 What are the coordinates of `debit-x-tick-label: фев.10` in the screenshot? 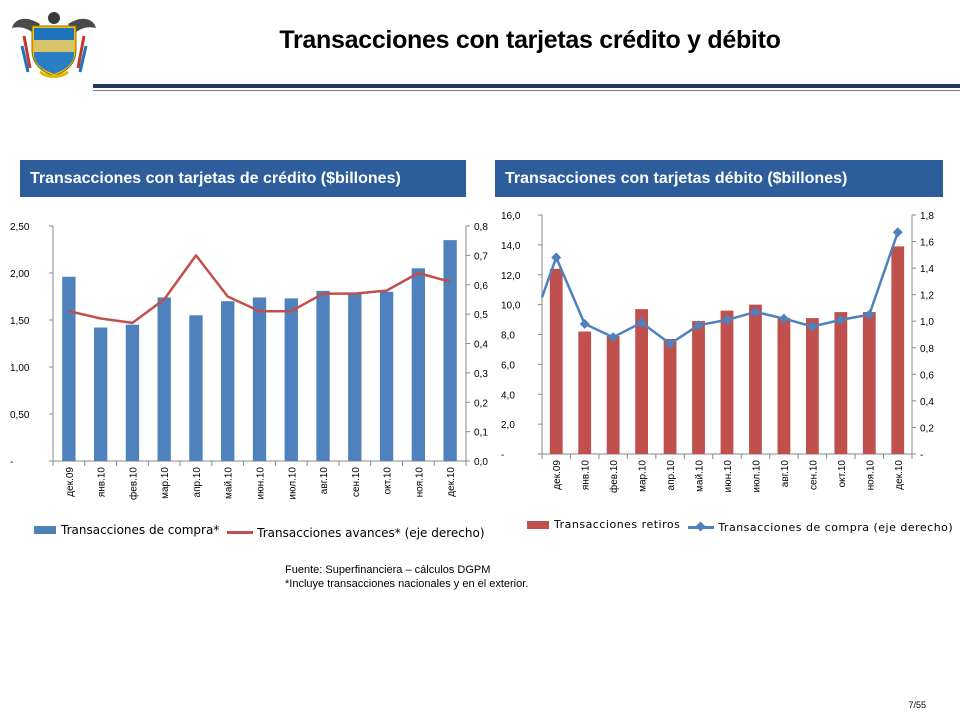 It's located at (614, 476).